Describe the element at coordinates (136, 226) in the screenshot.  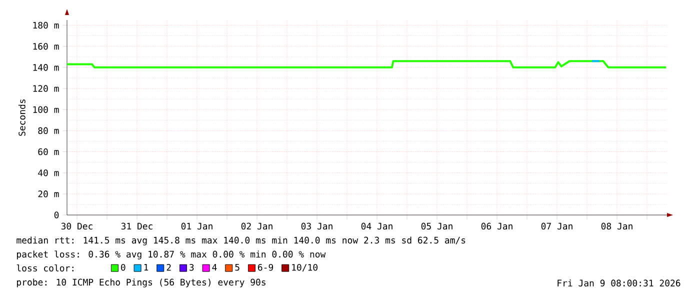
I see `x-tick-label: 31 Dec` at that location.